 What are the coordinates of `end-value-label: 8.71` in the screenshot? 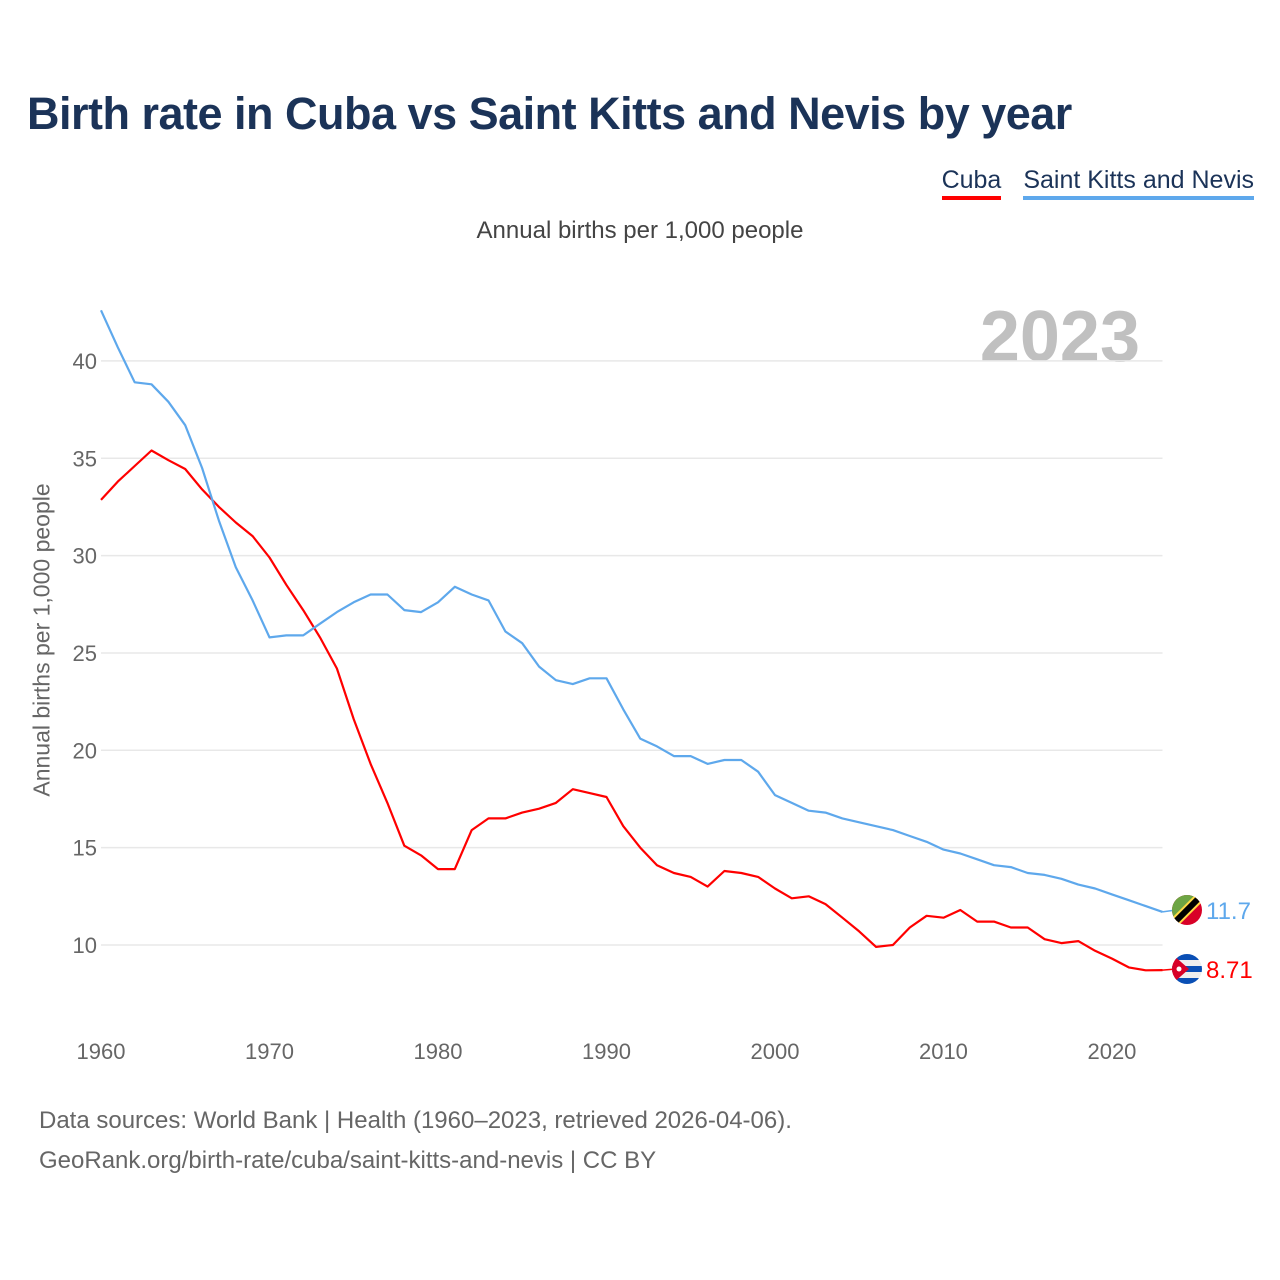 It's located at (1229, 970).